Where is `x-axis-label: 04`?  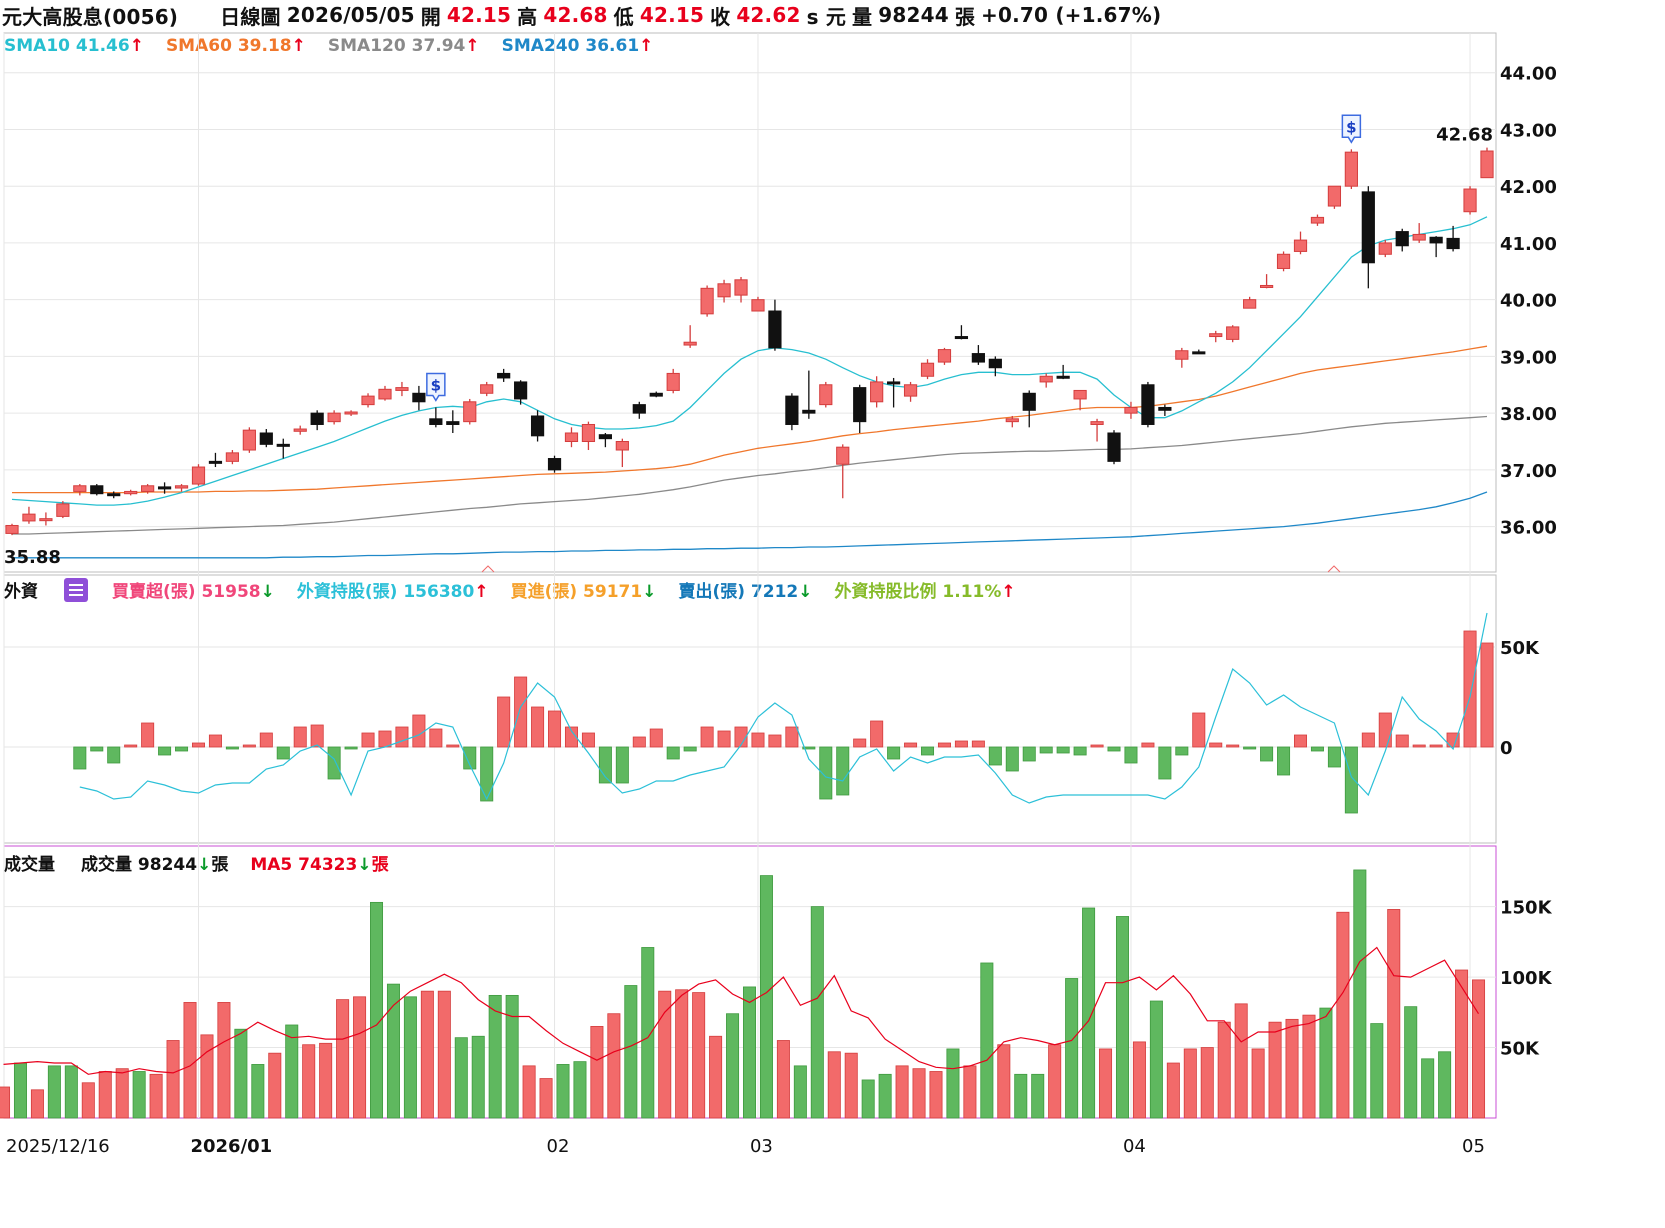 x-axis-label: 04 is located at coordinates (1134, 1146).